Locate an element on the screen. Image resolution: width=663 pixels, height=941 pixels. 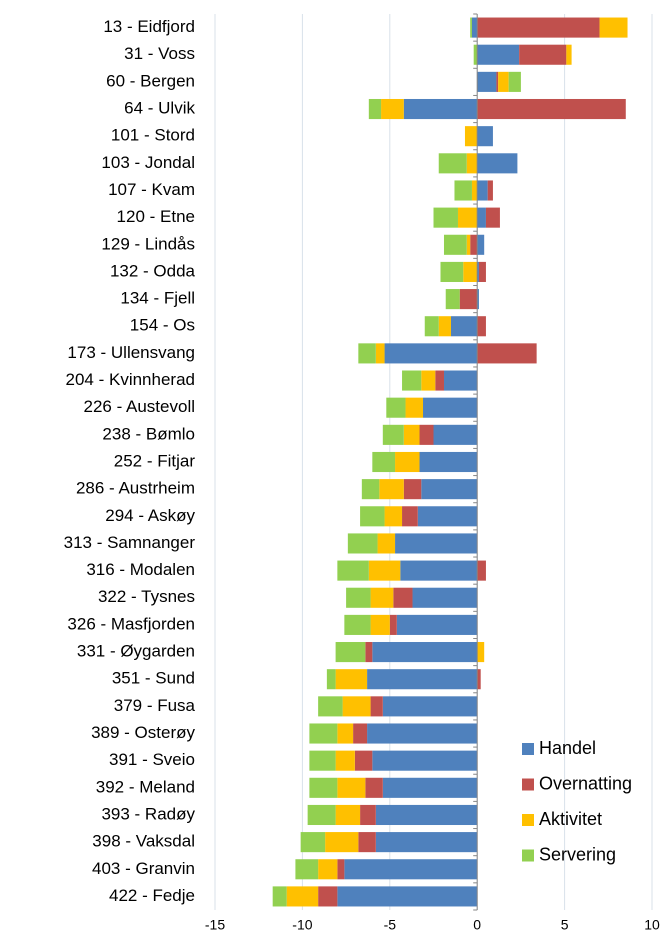
y-tick-label: 31 - Voss is located at coordinates (159, 53).